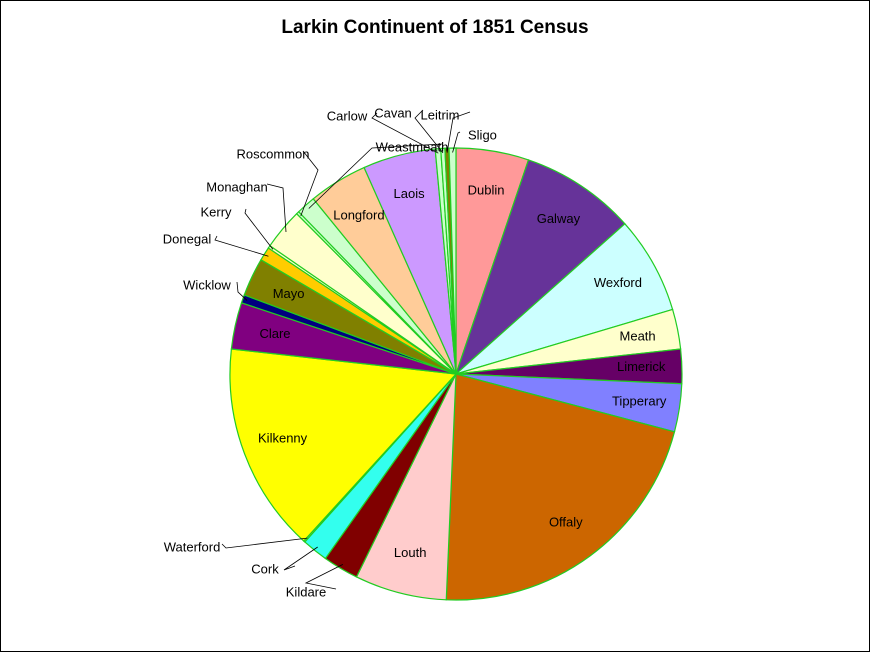 Image resolution: width=870 pixels, height=652 pixels. Describe the element at coordinates (452, 261) in the screenshot. I see `pie-slice-sligo` at that location.